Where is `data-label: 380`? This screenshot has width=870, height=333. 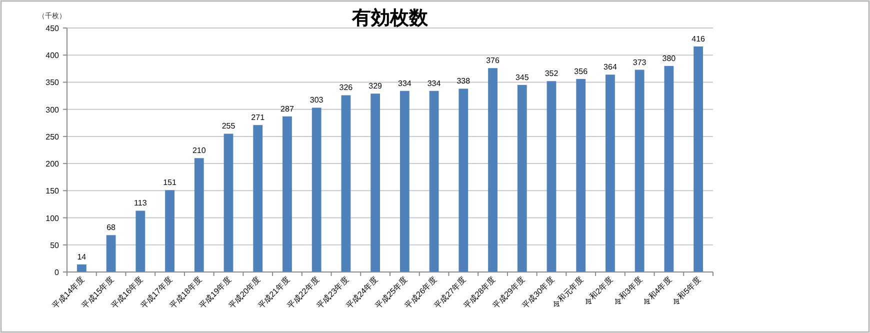 data-label: 380 is located at coordinates (669, 58).